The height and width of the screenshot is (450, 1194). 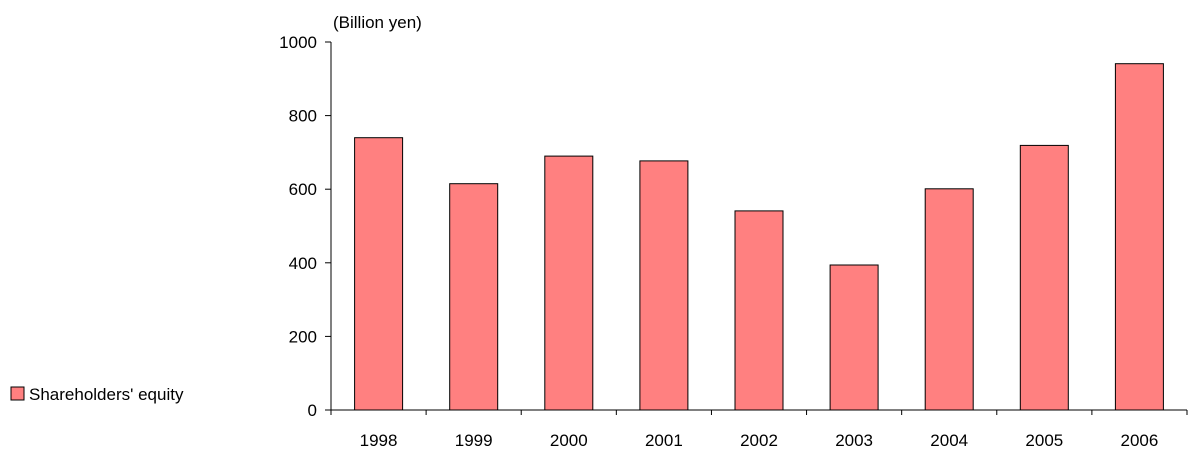 I want to click on legend-label: Shareholders' equity, so click(x=106, y=394).